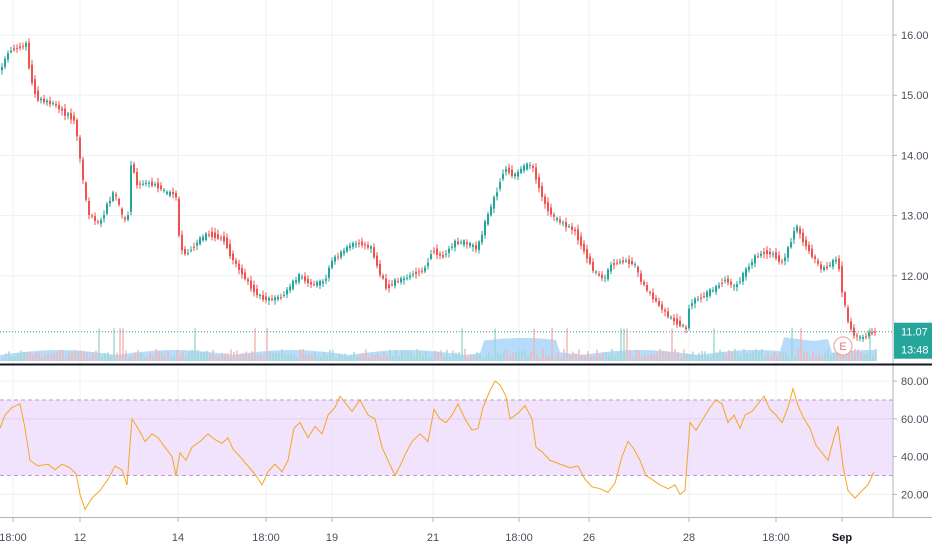  Describe the element at coordinates (776, 538) in the screenshot. I see `time-tick-label: 18:00` at that location.